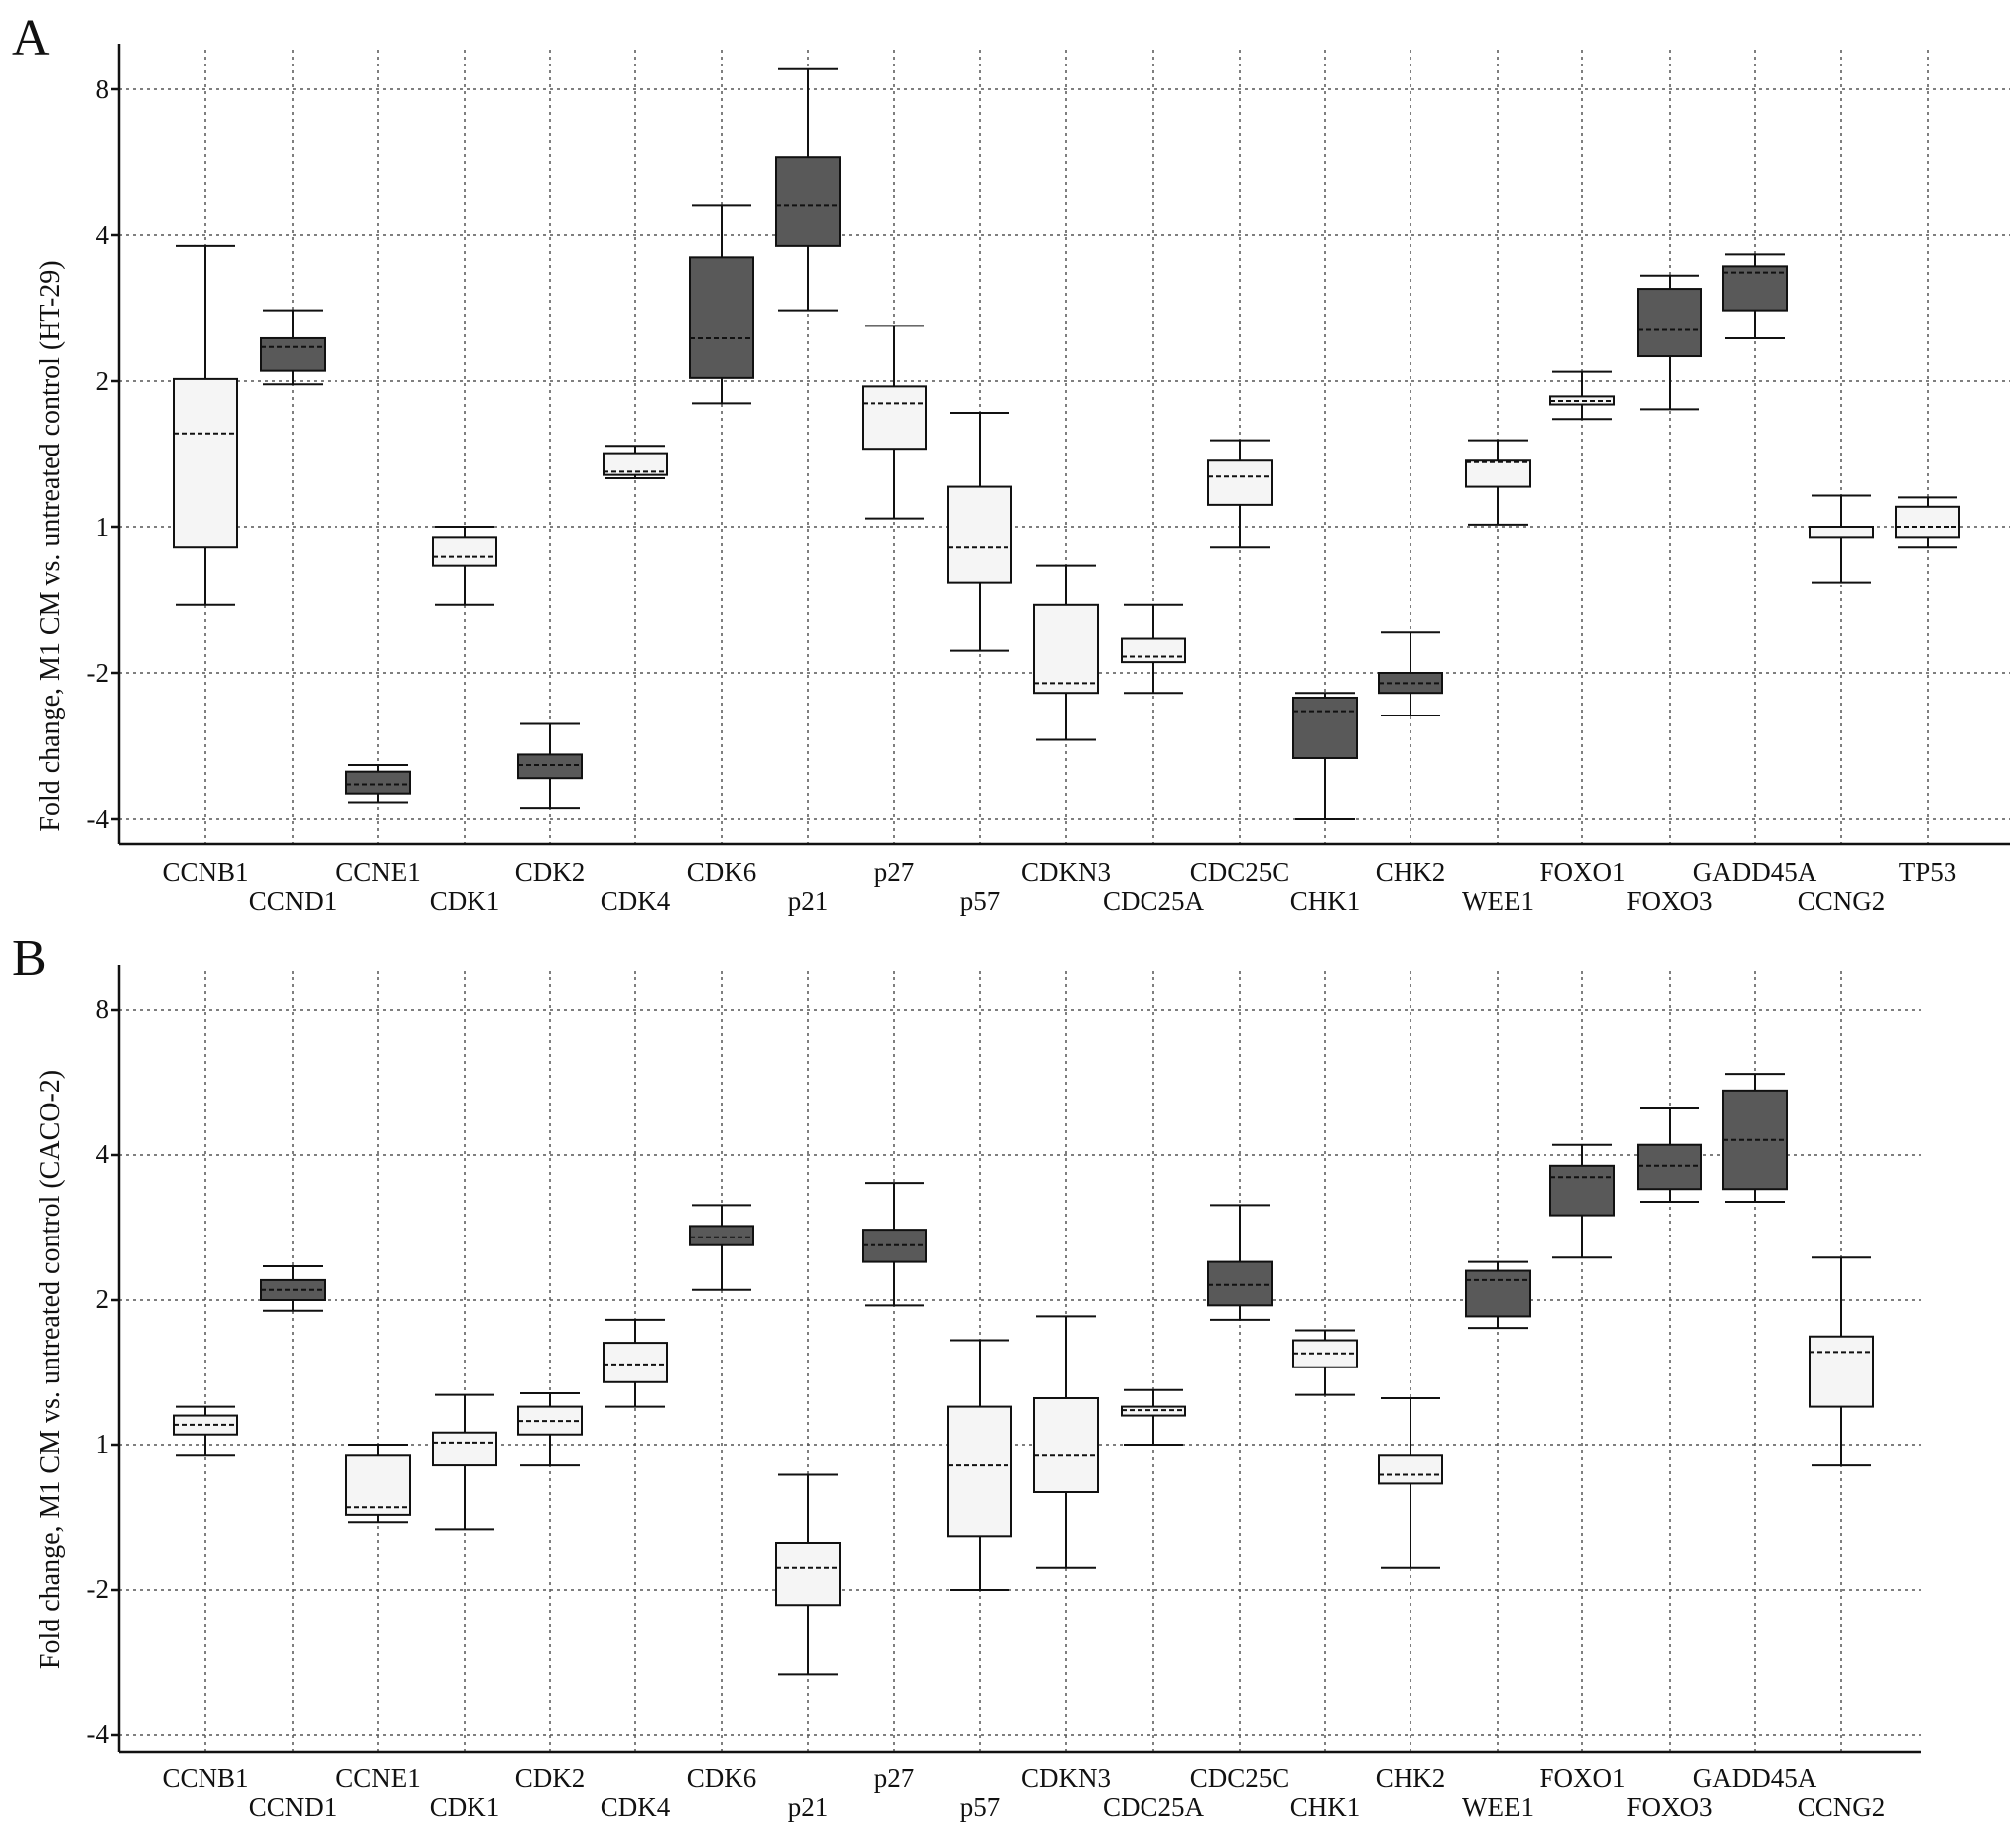  Describe the element at coordinates (895, 872) in the screenshot. I see `category-label: p27` at that location.